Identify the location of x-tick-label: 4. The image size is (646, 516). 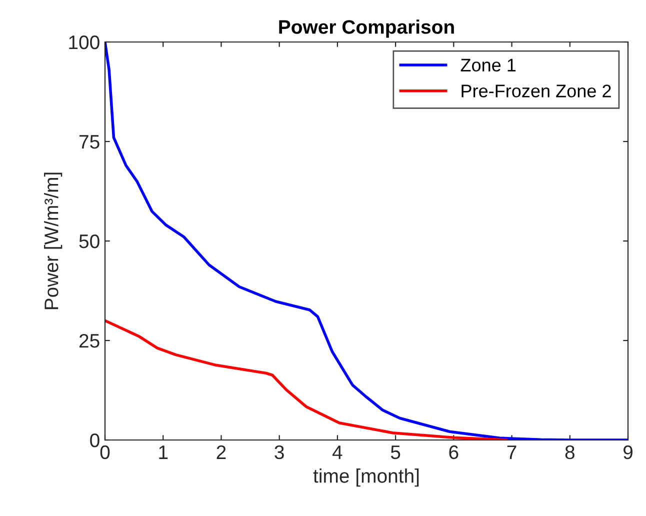
(337, 452).